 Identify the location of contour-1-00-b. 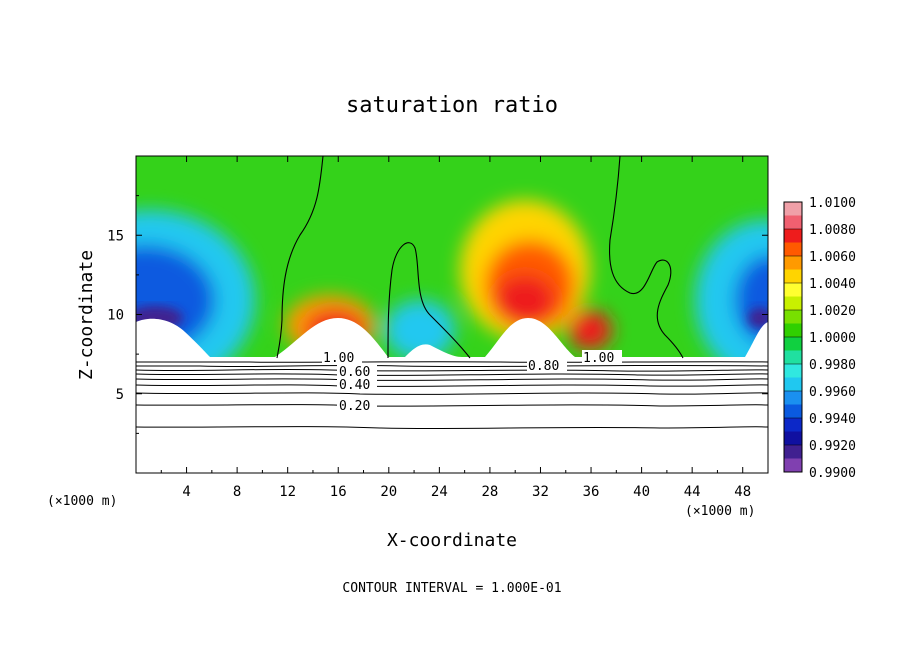
(429, 300).